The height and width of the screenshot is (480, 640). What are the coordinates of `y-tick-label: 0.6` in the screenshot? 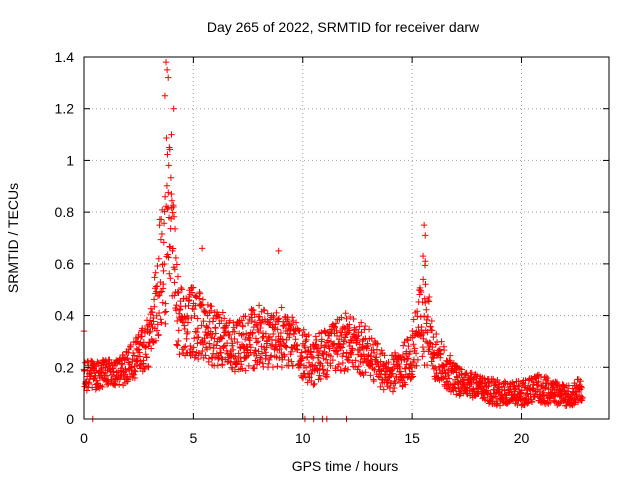 It's located at (65, 264).